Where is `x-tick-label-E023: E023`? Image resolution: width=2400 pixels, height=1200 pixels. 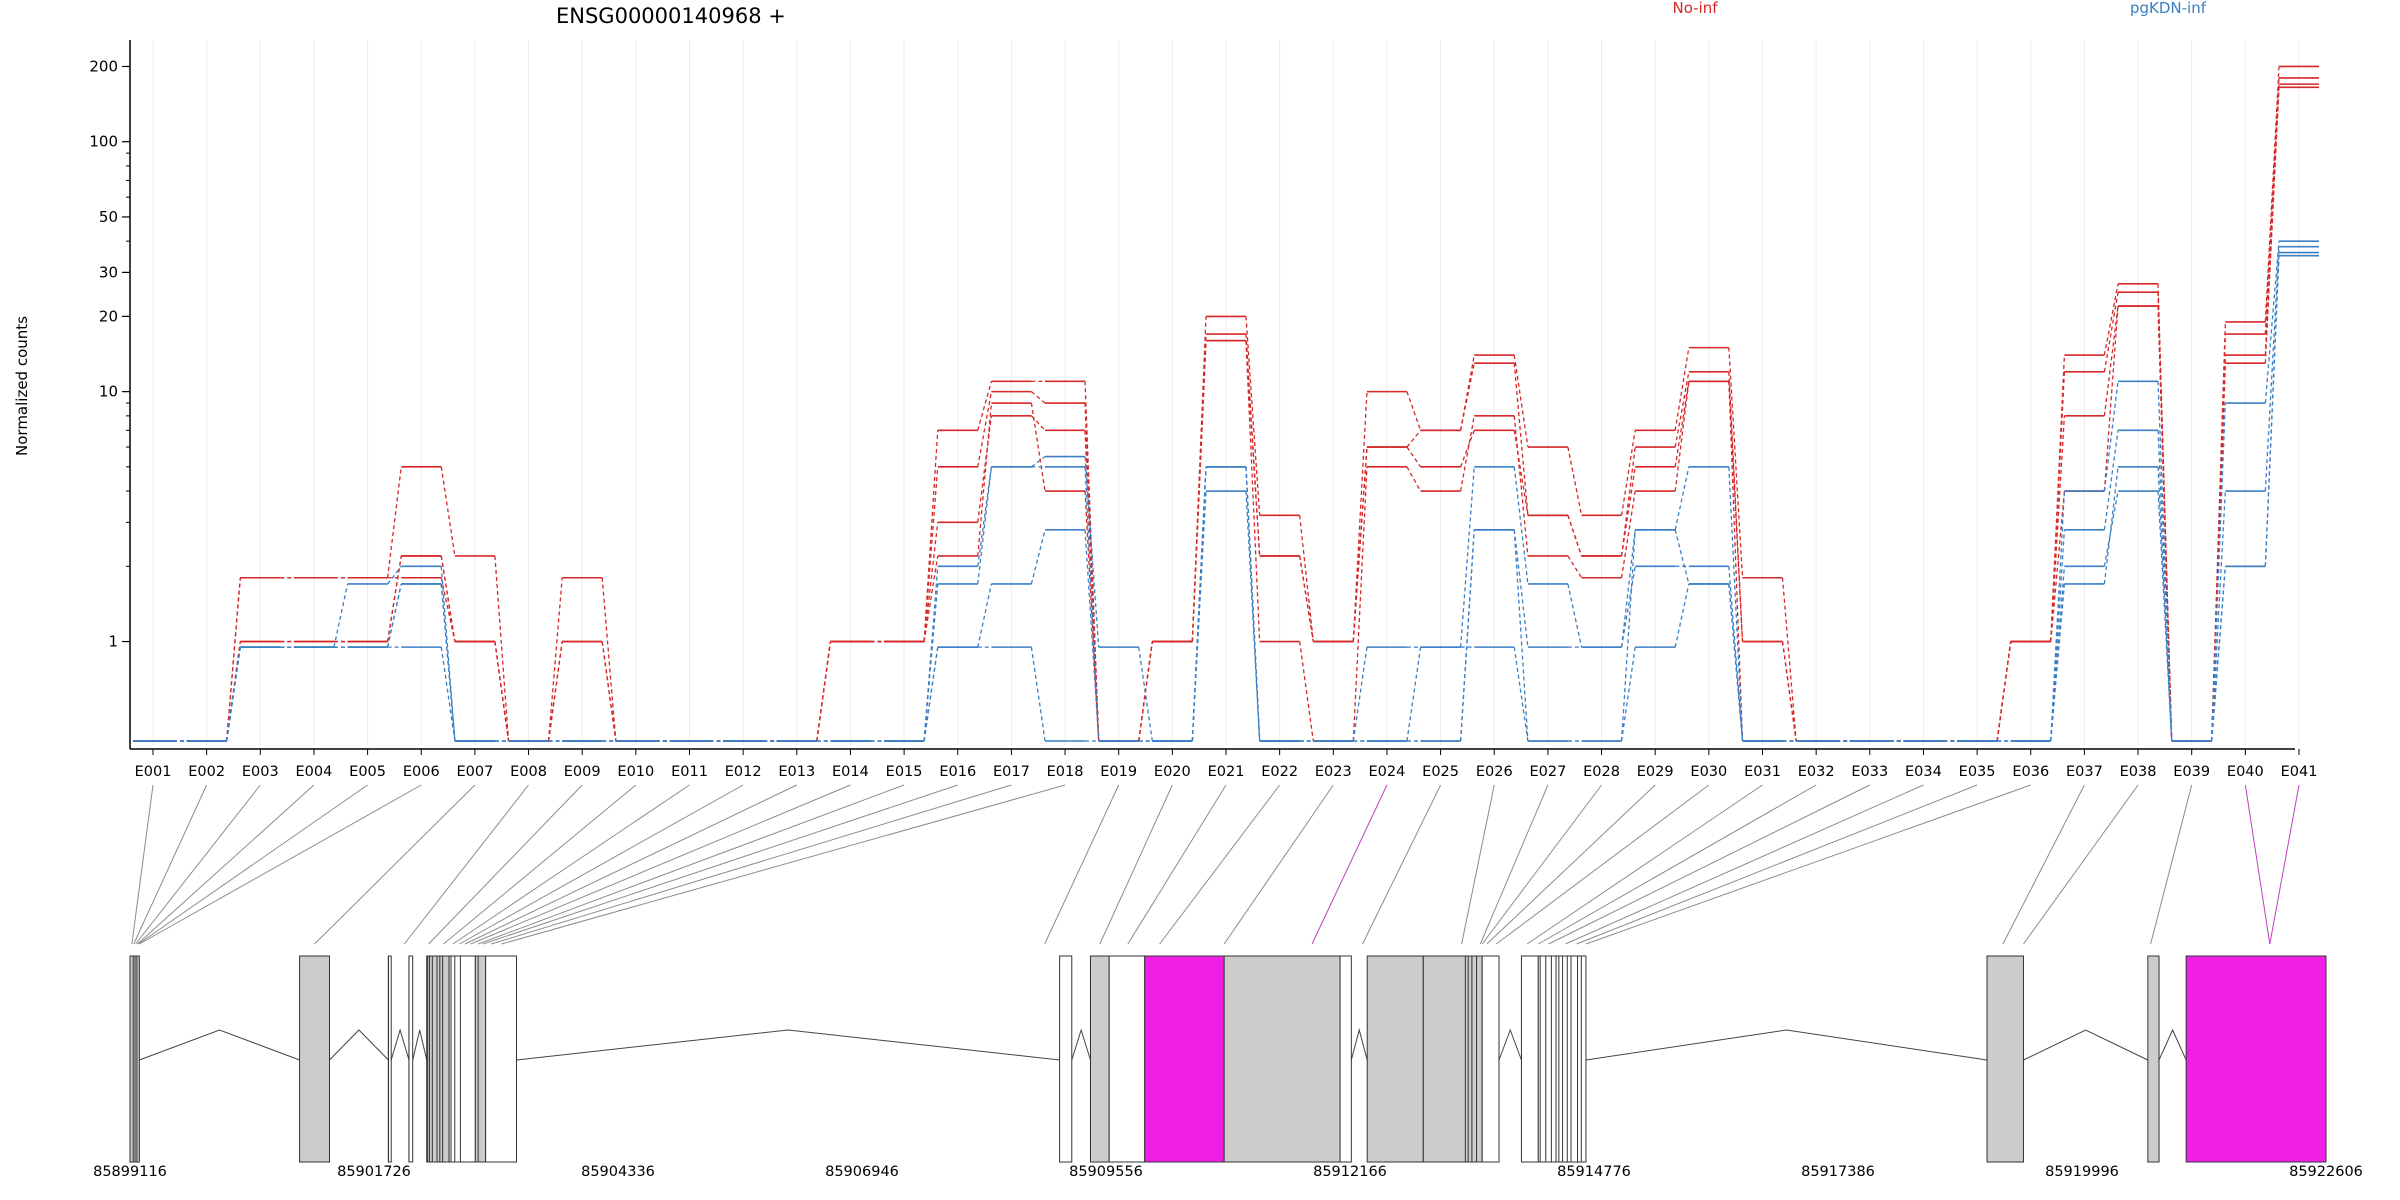
x-tick-label-E023: E023 is located at coordinates (1333, 772).